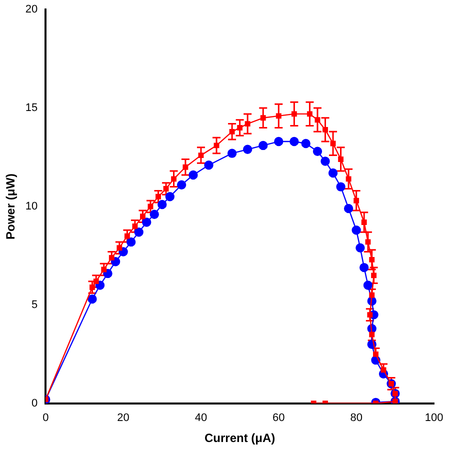  I want to click on y-tick-label: 0, so click(35, 403).